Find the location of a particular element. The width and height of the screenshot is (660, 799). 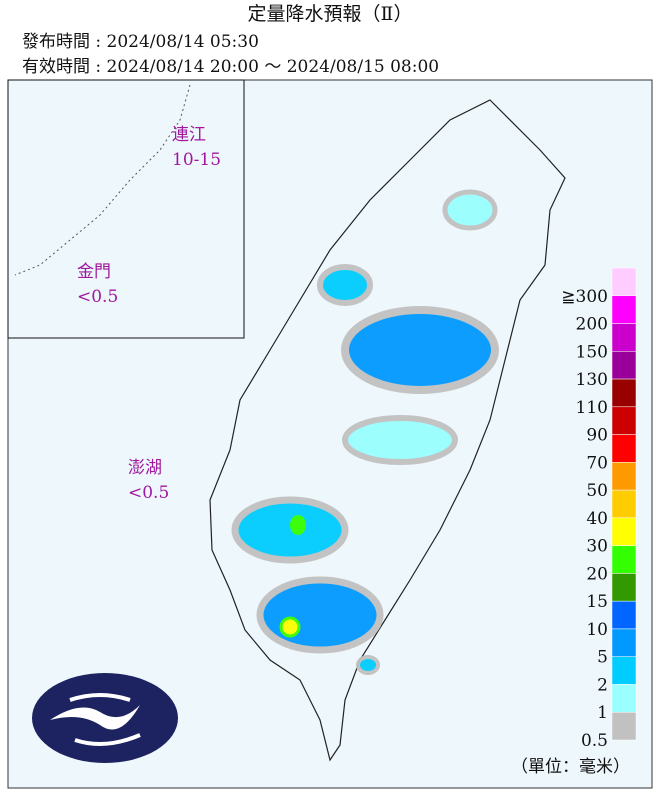

legend-label: 0.5 is located at coordinates (594, 741).